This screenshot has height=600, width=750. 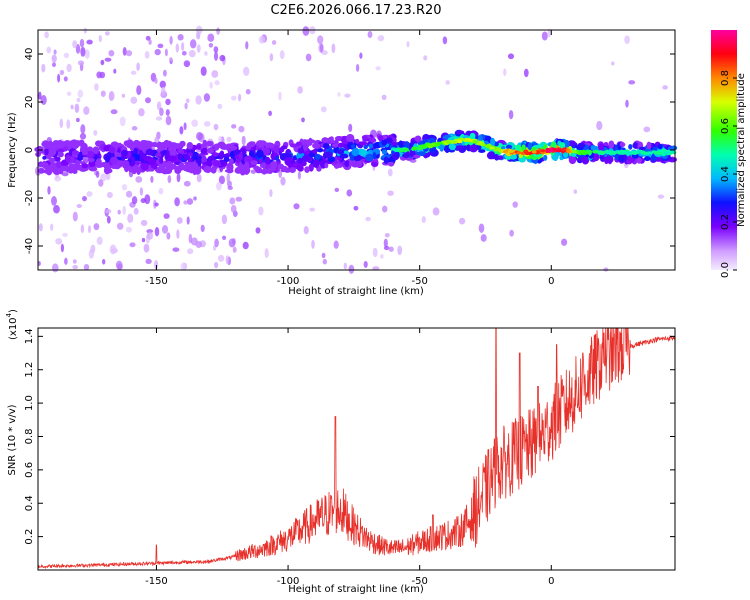 I want to click on colorbar-tick-label: 0.6, so click(x=725, y=126).